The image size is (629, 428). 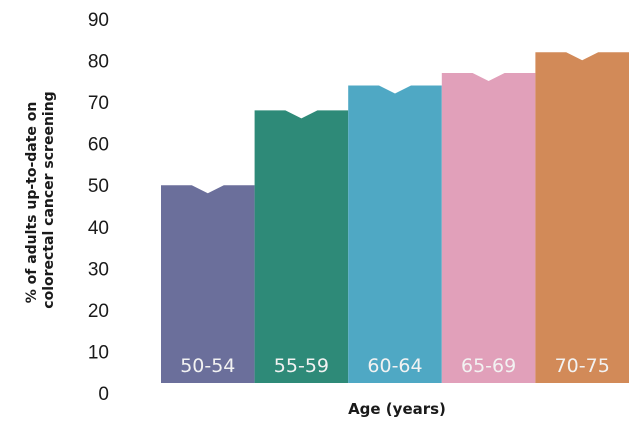 I want to click on y-tick-label: 80, so click(x=98, y=62).